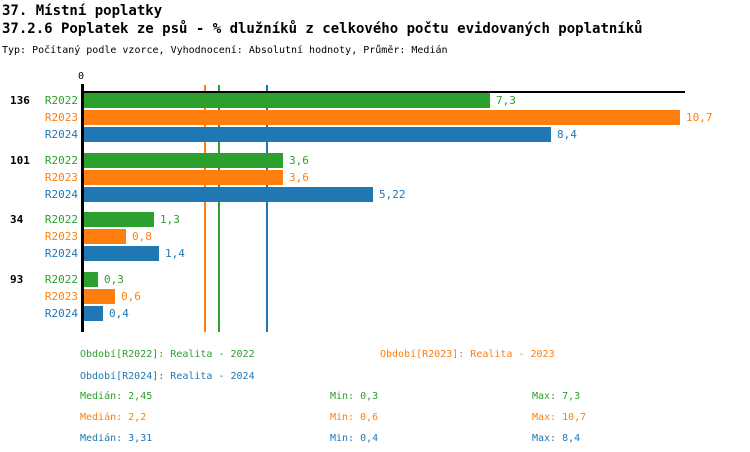 The height and width of the screenshot is (452, 750). I want to click on bar-101-r2023, so click(183, 177).